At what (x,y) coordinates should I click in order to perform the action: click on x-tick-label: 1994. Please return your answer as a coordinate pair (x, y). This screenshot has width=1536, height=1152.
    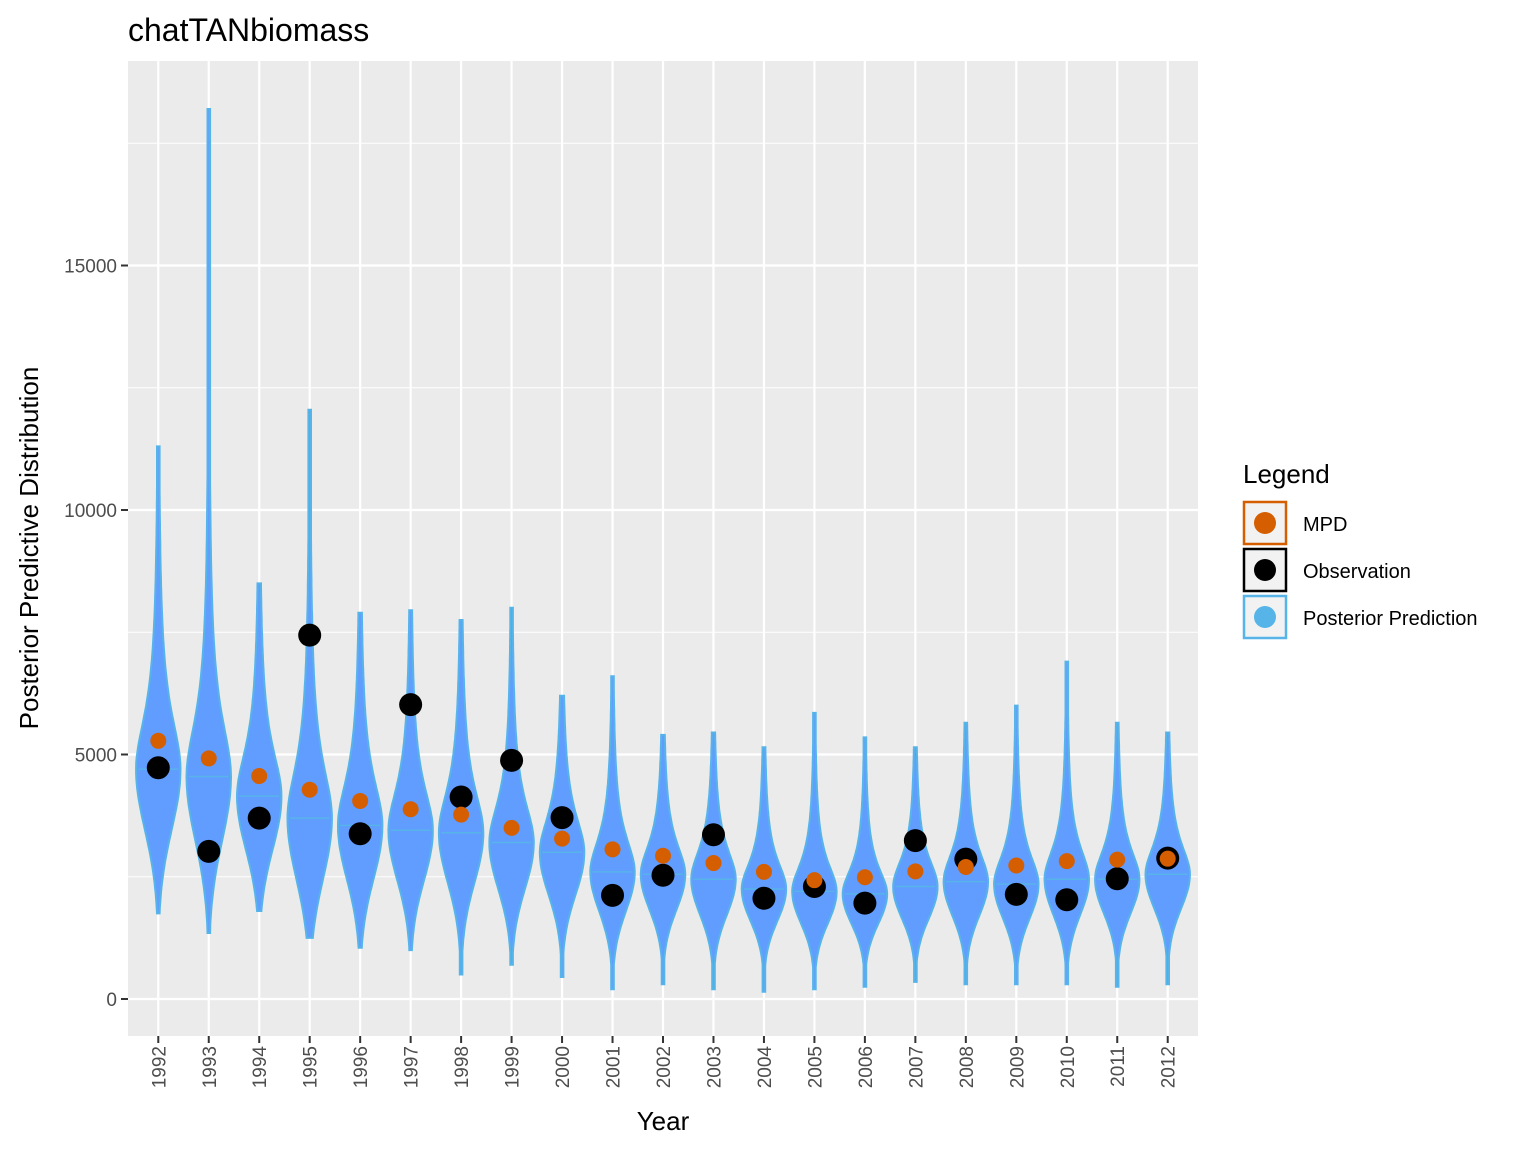
    Looking at the image, I should click on (260, 1067).